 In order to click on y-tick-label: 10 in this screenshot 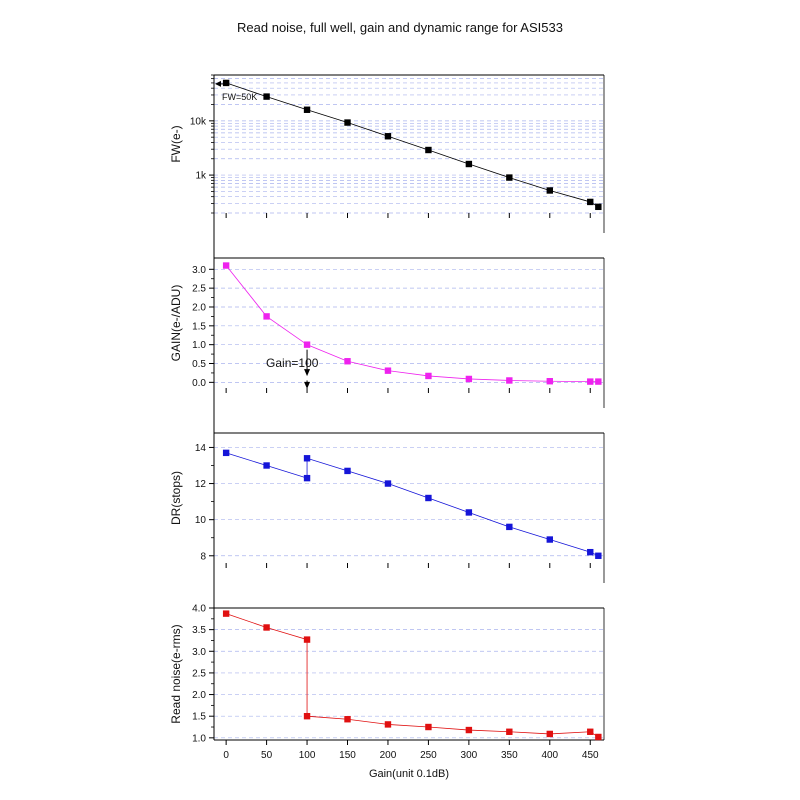, I will do `click(201, 520)`.